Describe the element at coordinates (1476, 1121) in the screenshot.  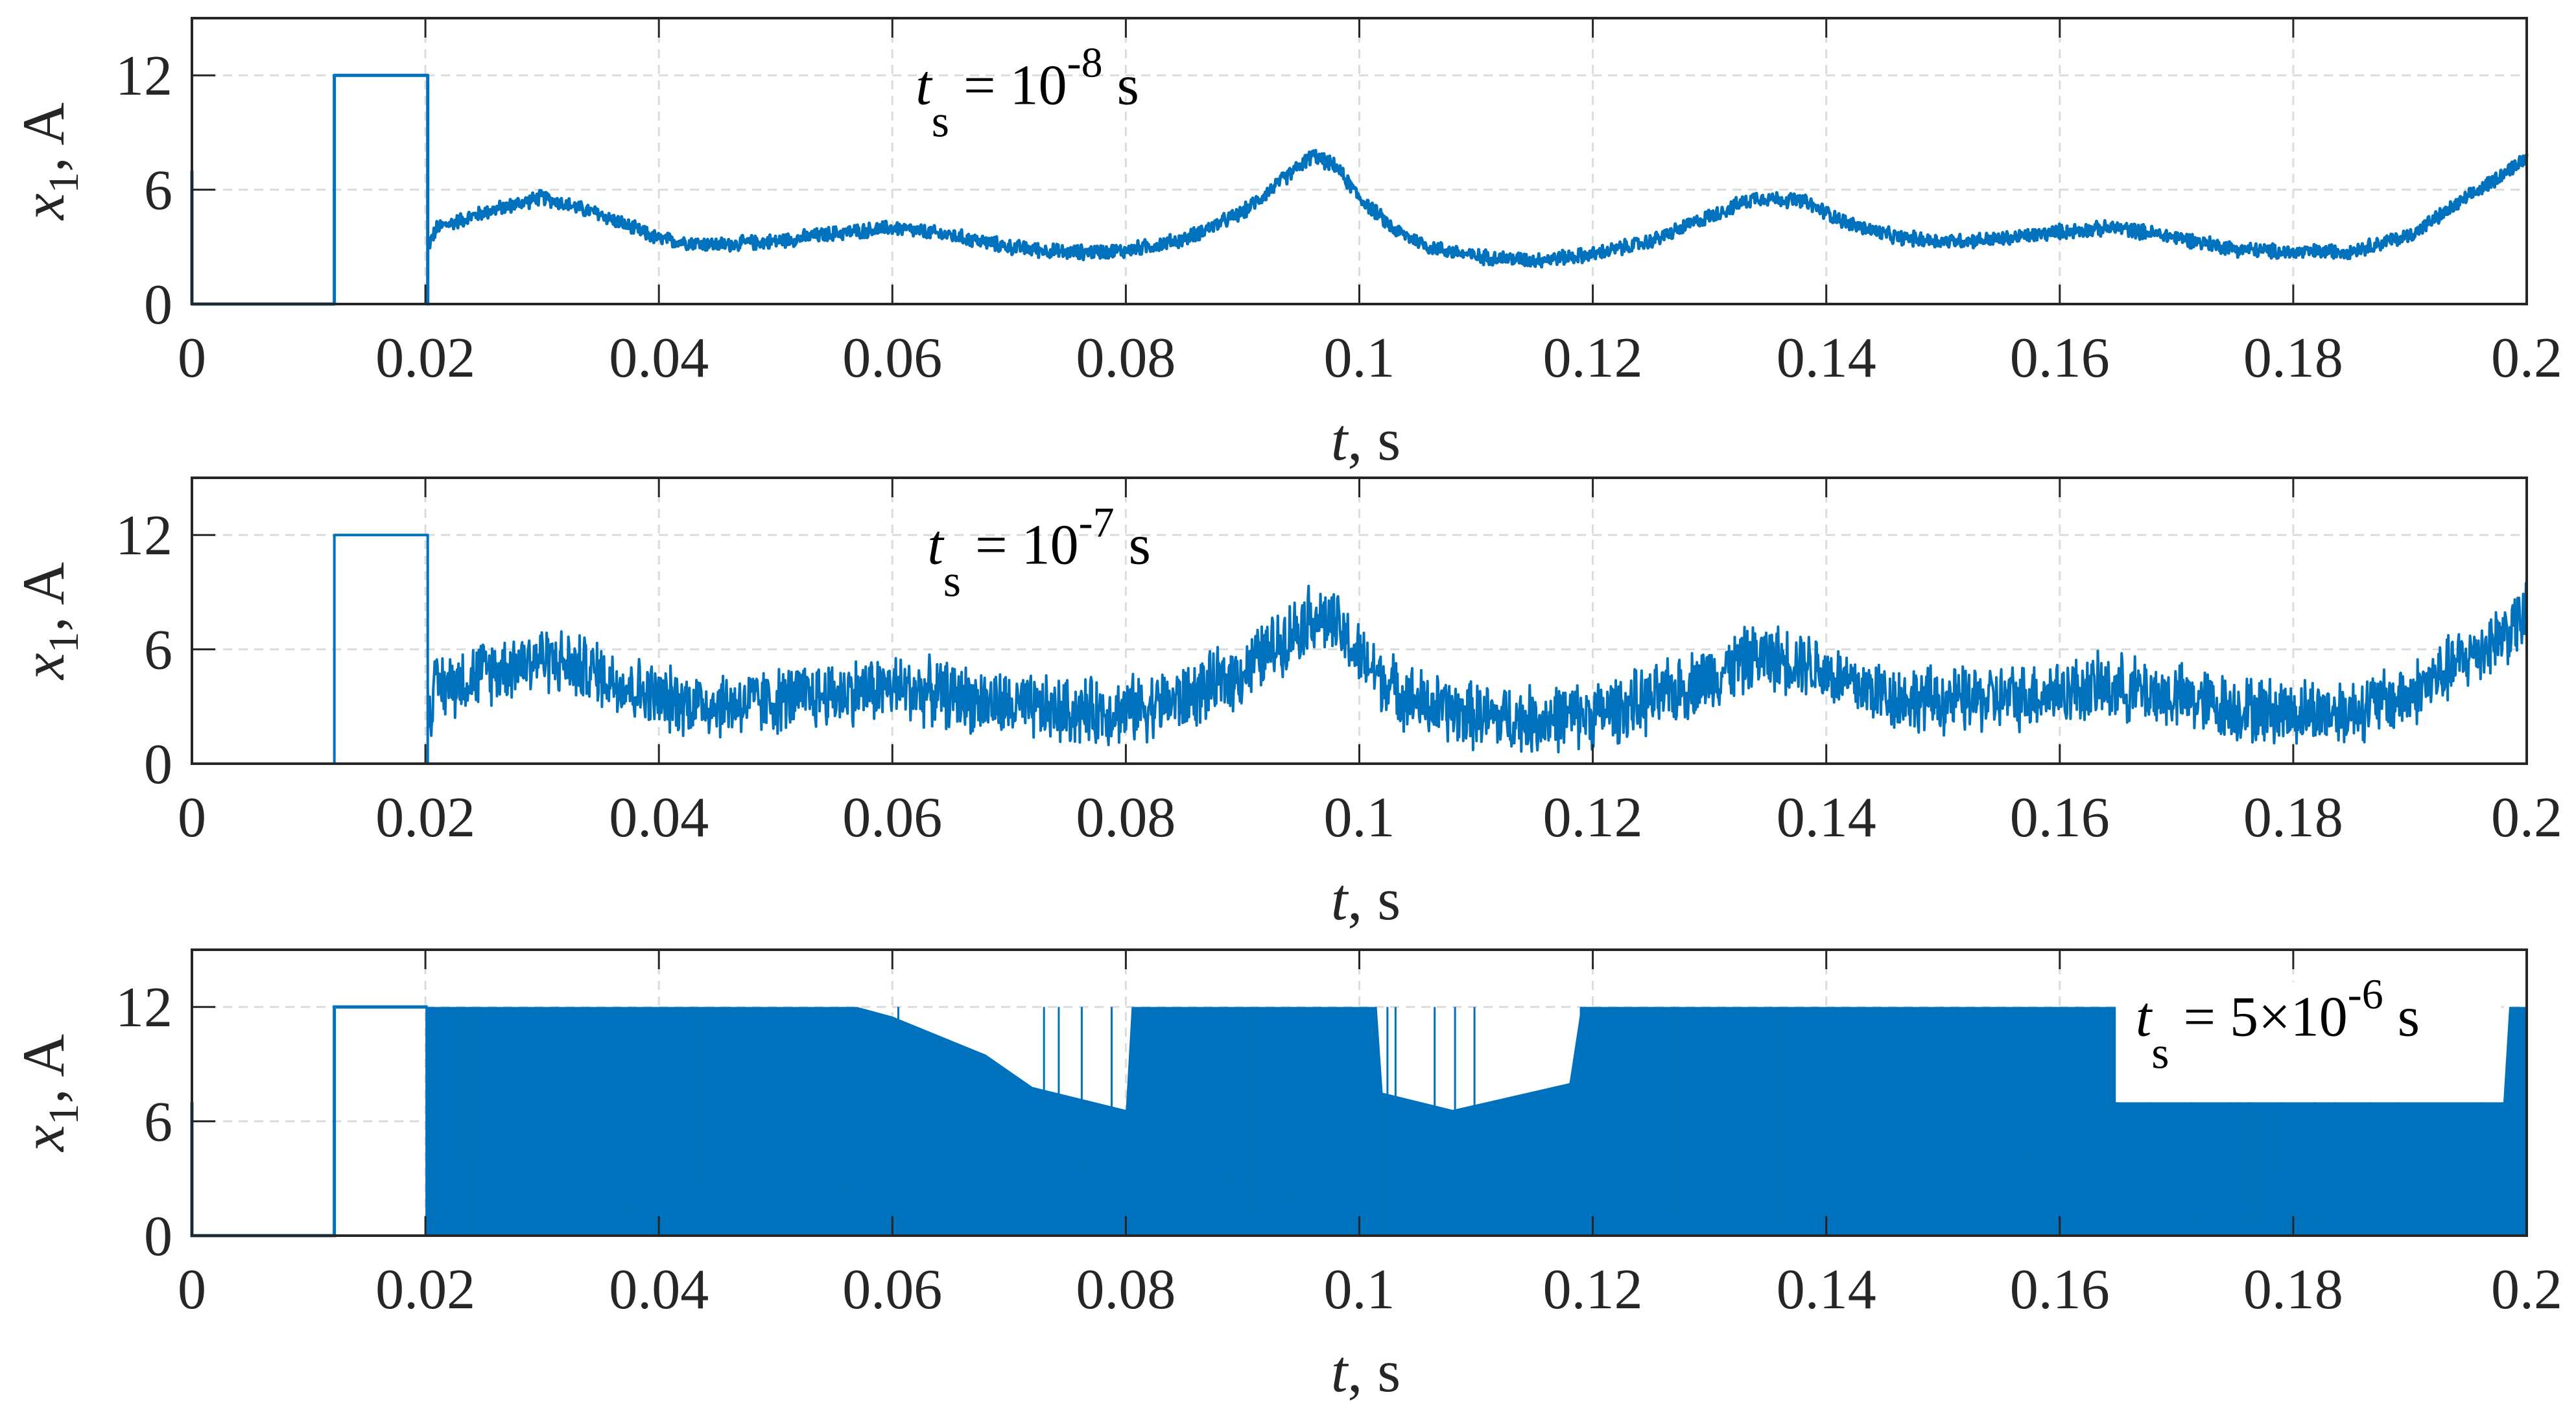
I see `series-switching-band` at that location.